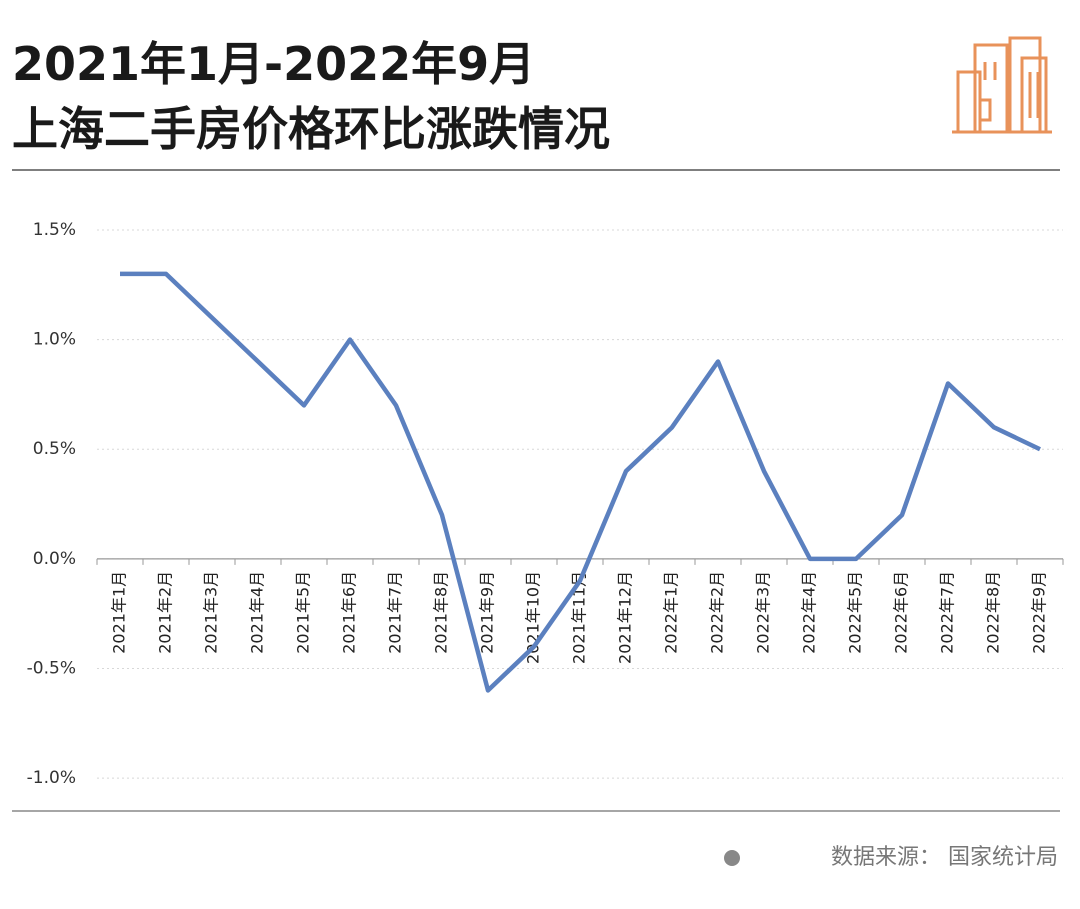 This screenshot has height=909, width=1080. I want to click on x-tick-label: 2022年5月, so click(855, 612).